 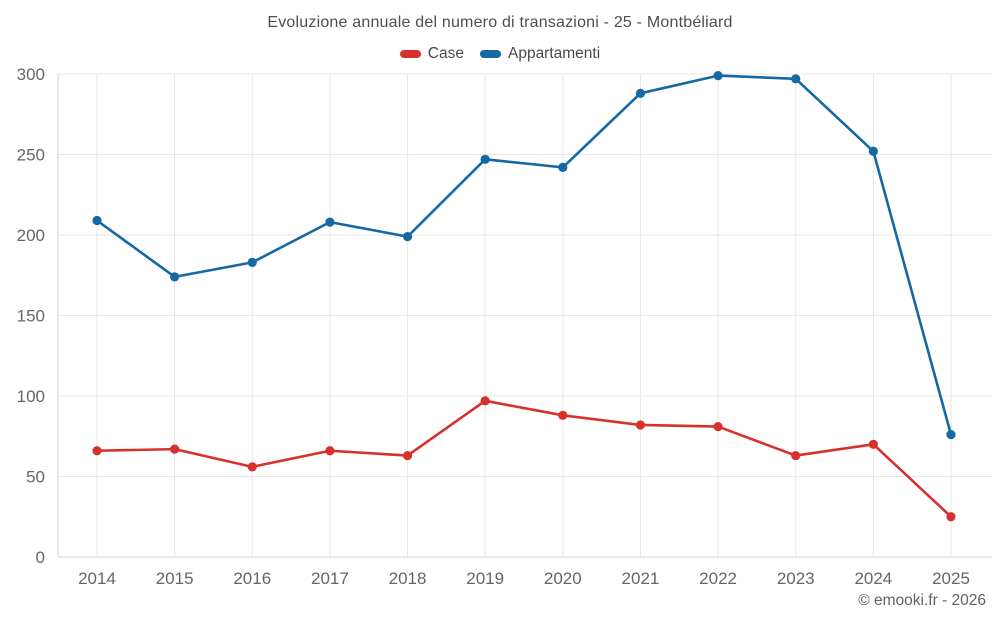 I want to click on legend: Case Appartamenti, so click(x=500, y=54).